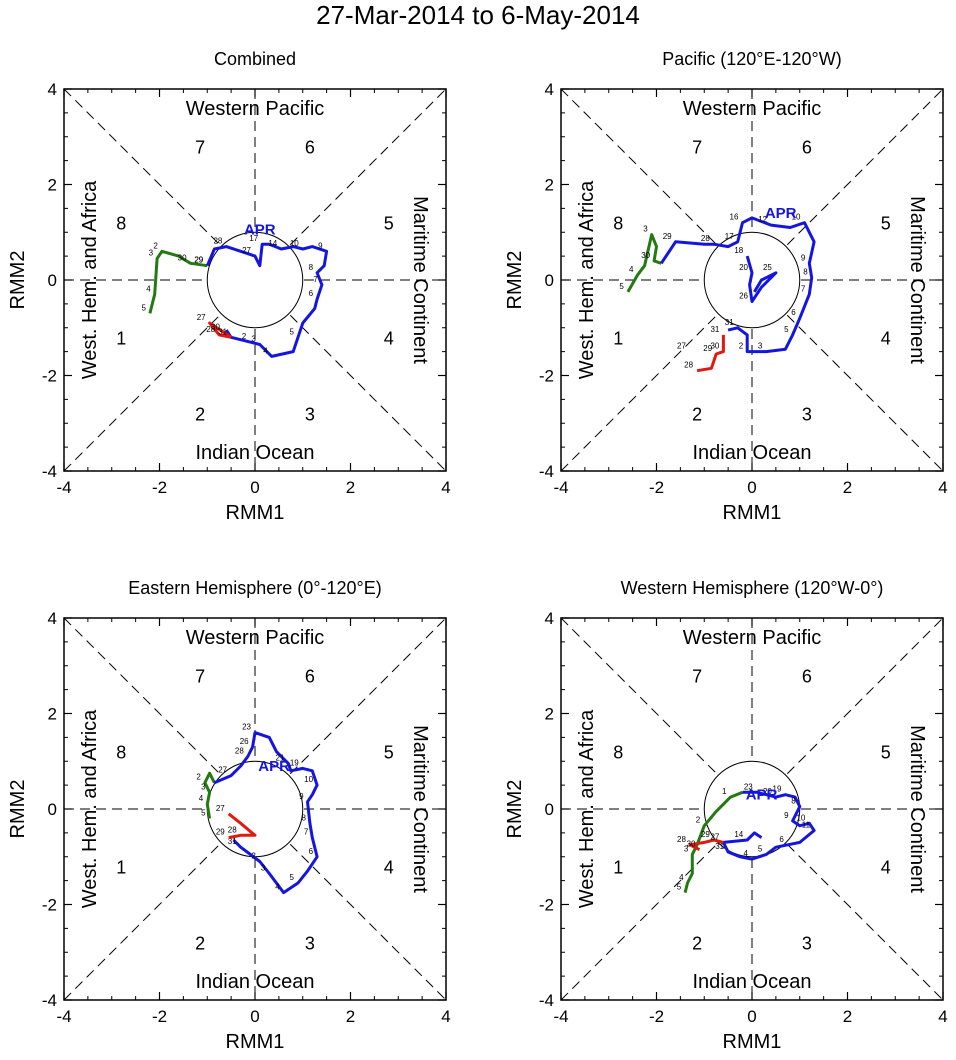  I want to click on figure-title: 27-Mar-2014 to 6-May-2014, so click(478, 15).